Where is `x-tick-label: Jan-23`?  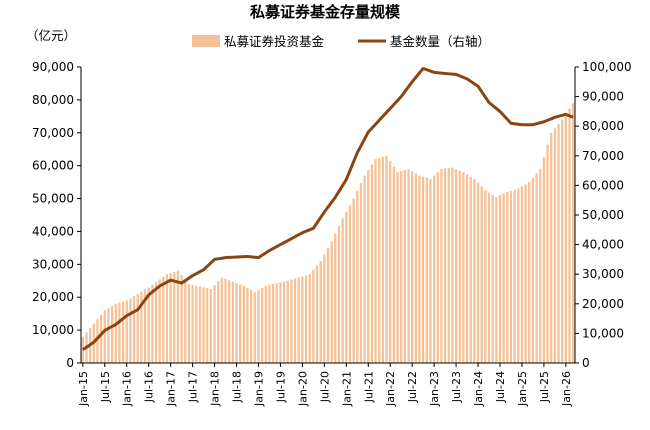
x-tick-label: Jan-23 is located at coordinates (434, 389).